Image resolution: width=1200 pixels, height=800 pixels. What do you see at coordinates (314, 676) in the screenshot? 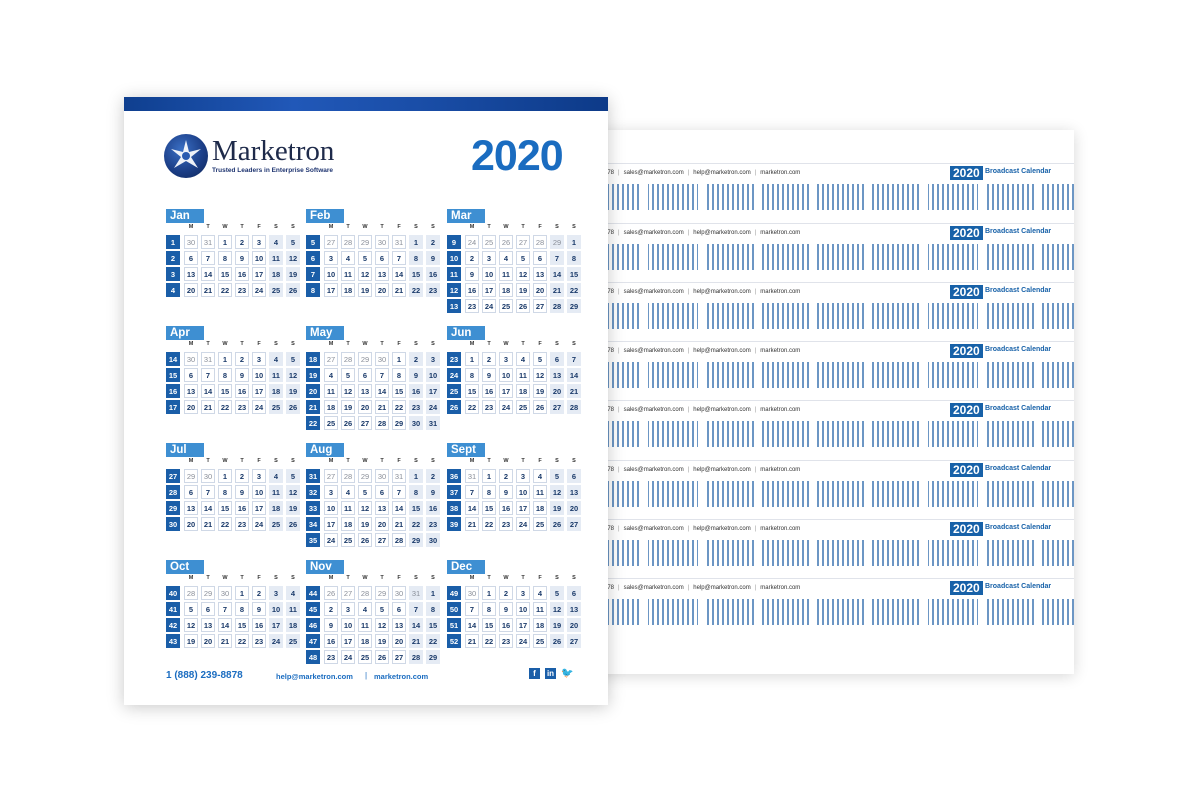
I see `footer-email: help@marketron.com` at bounding box center [314, 676].